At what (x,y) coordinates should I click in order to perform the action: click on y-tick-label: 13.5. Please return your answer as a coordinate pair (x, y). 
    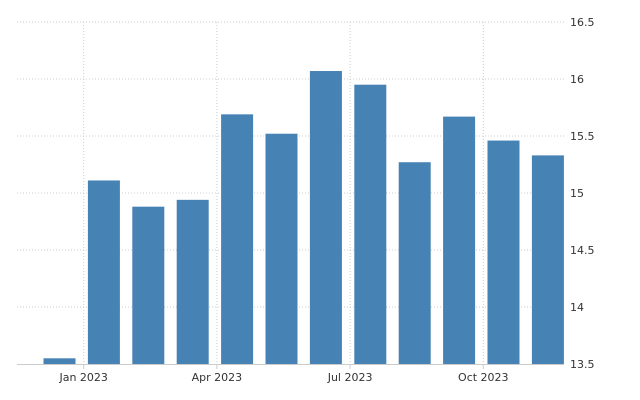
    Looking at the image, I should click on (582, 364).